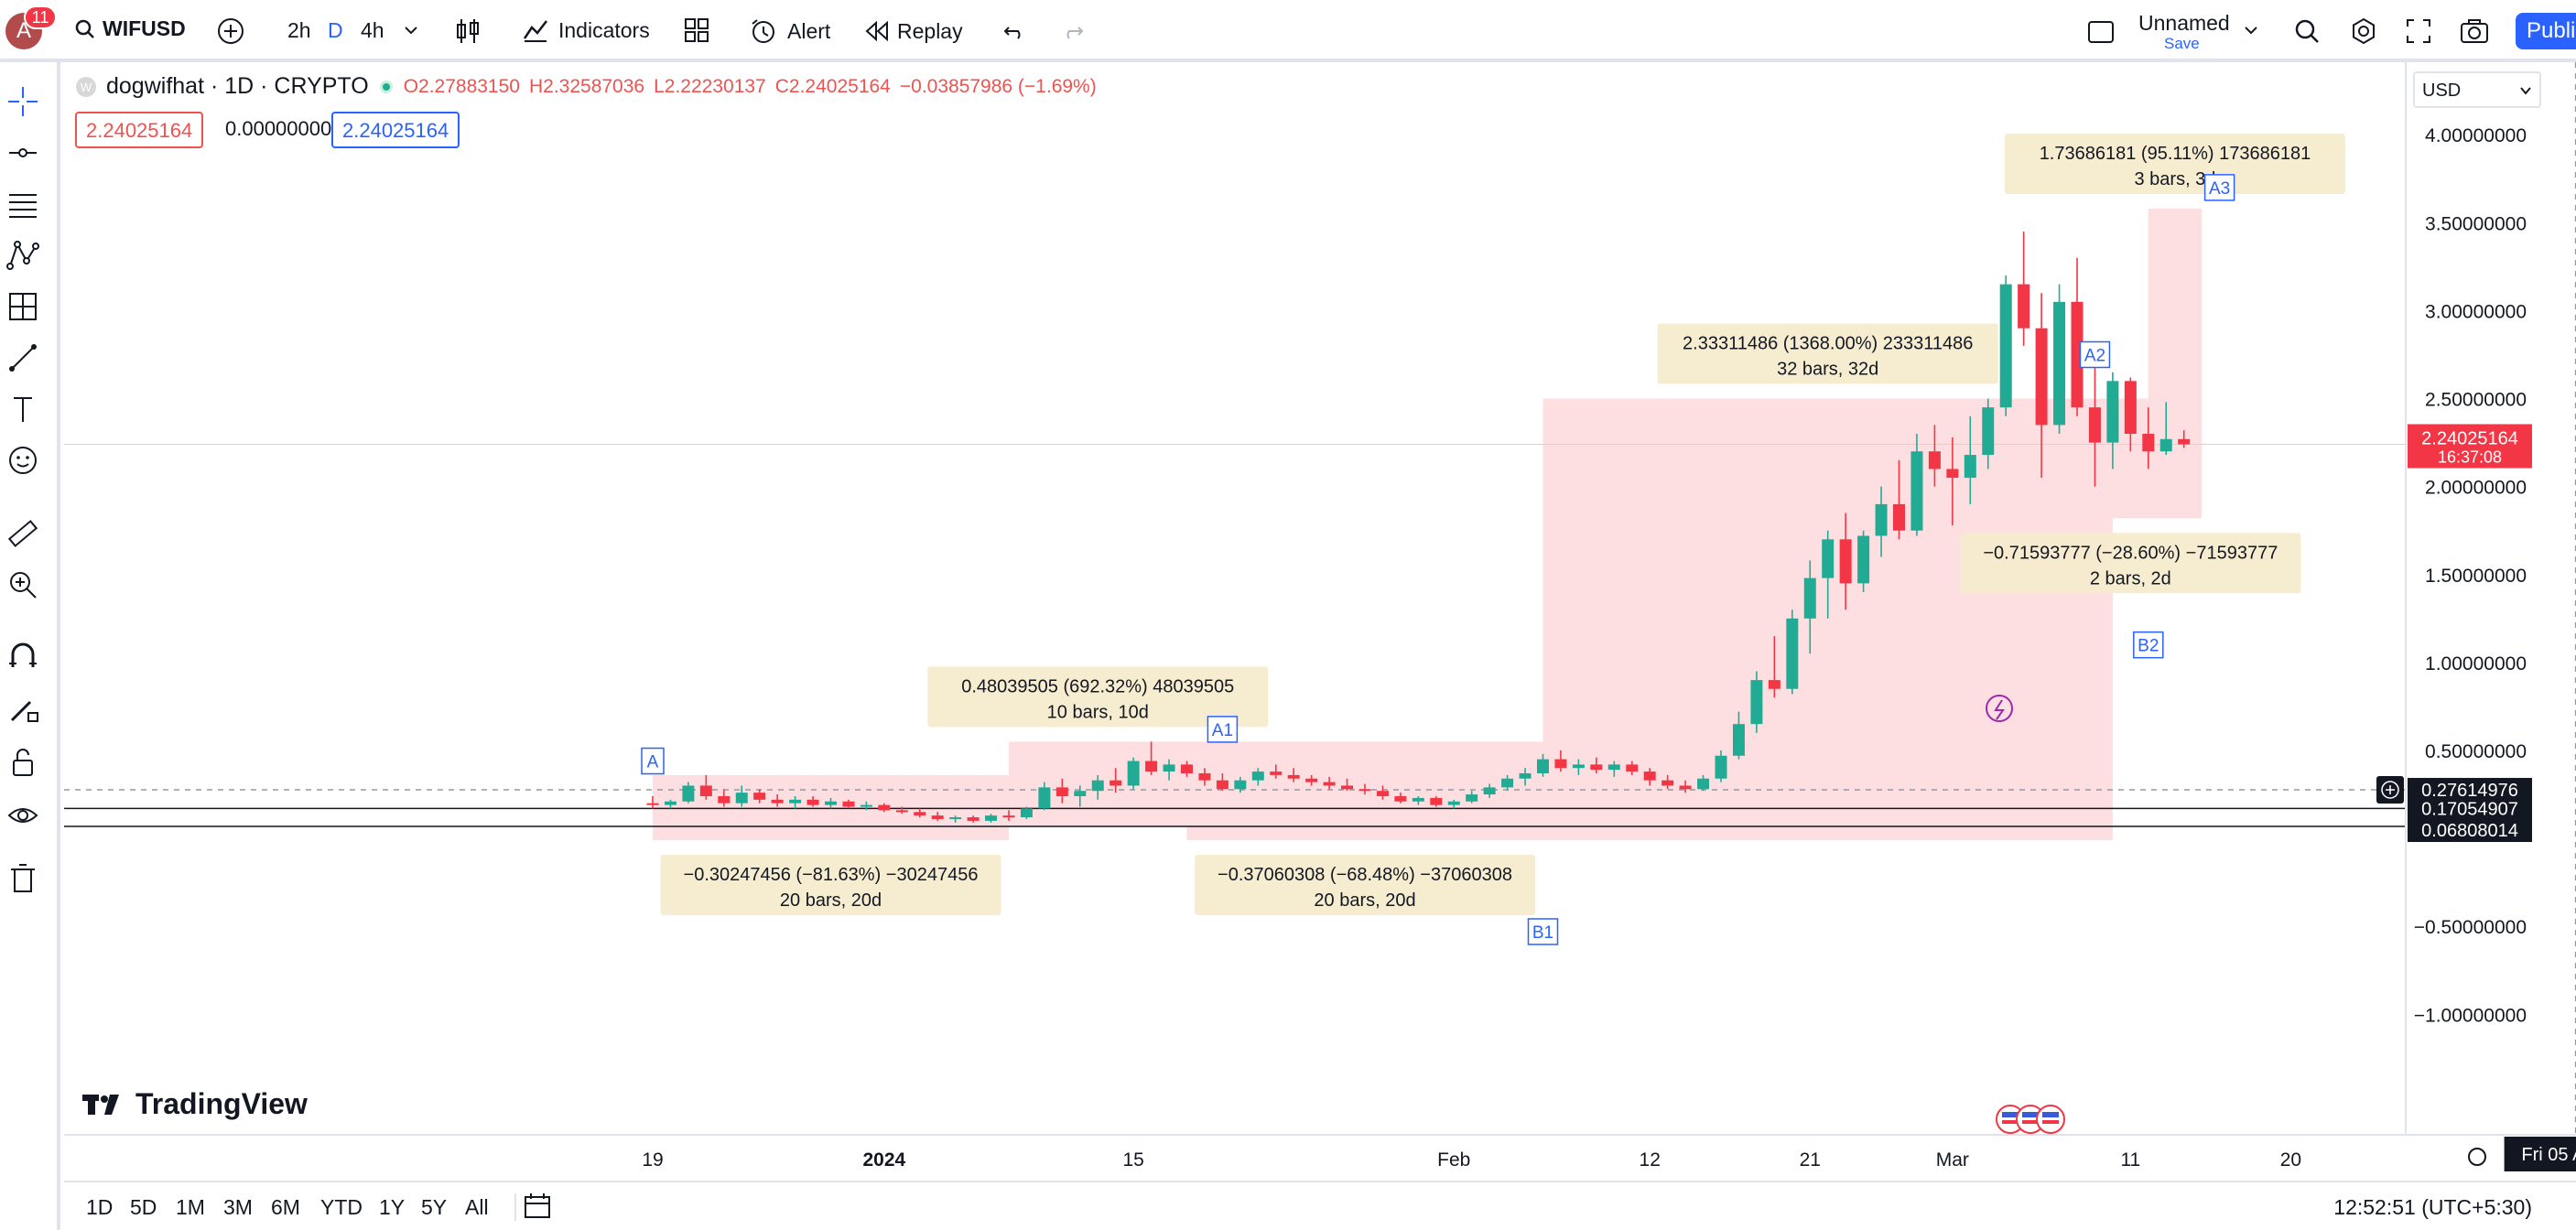  Describe the element at coordinates (130, 28) in the screenshot. I see `symbol-search-button: WIFUSD` at that location.